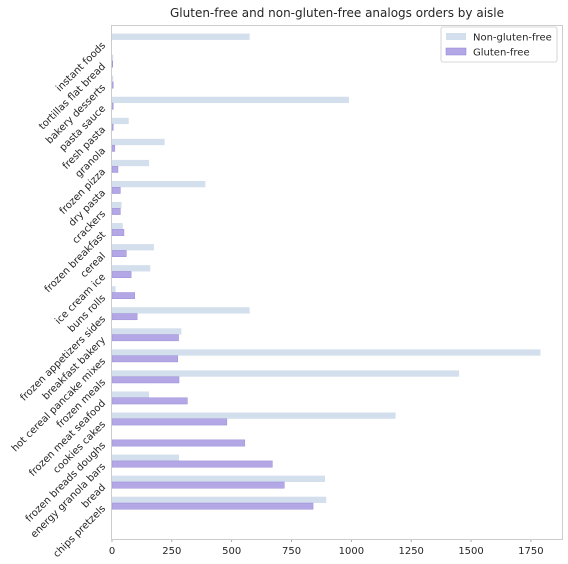  I want to click on x-tick-label: 1000, so click(351, 551).